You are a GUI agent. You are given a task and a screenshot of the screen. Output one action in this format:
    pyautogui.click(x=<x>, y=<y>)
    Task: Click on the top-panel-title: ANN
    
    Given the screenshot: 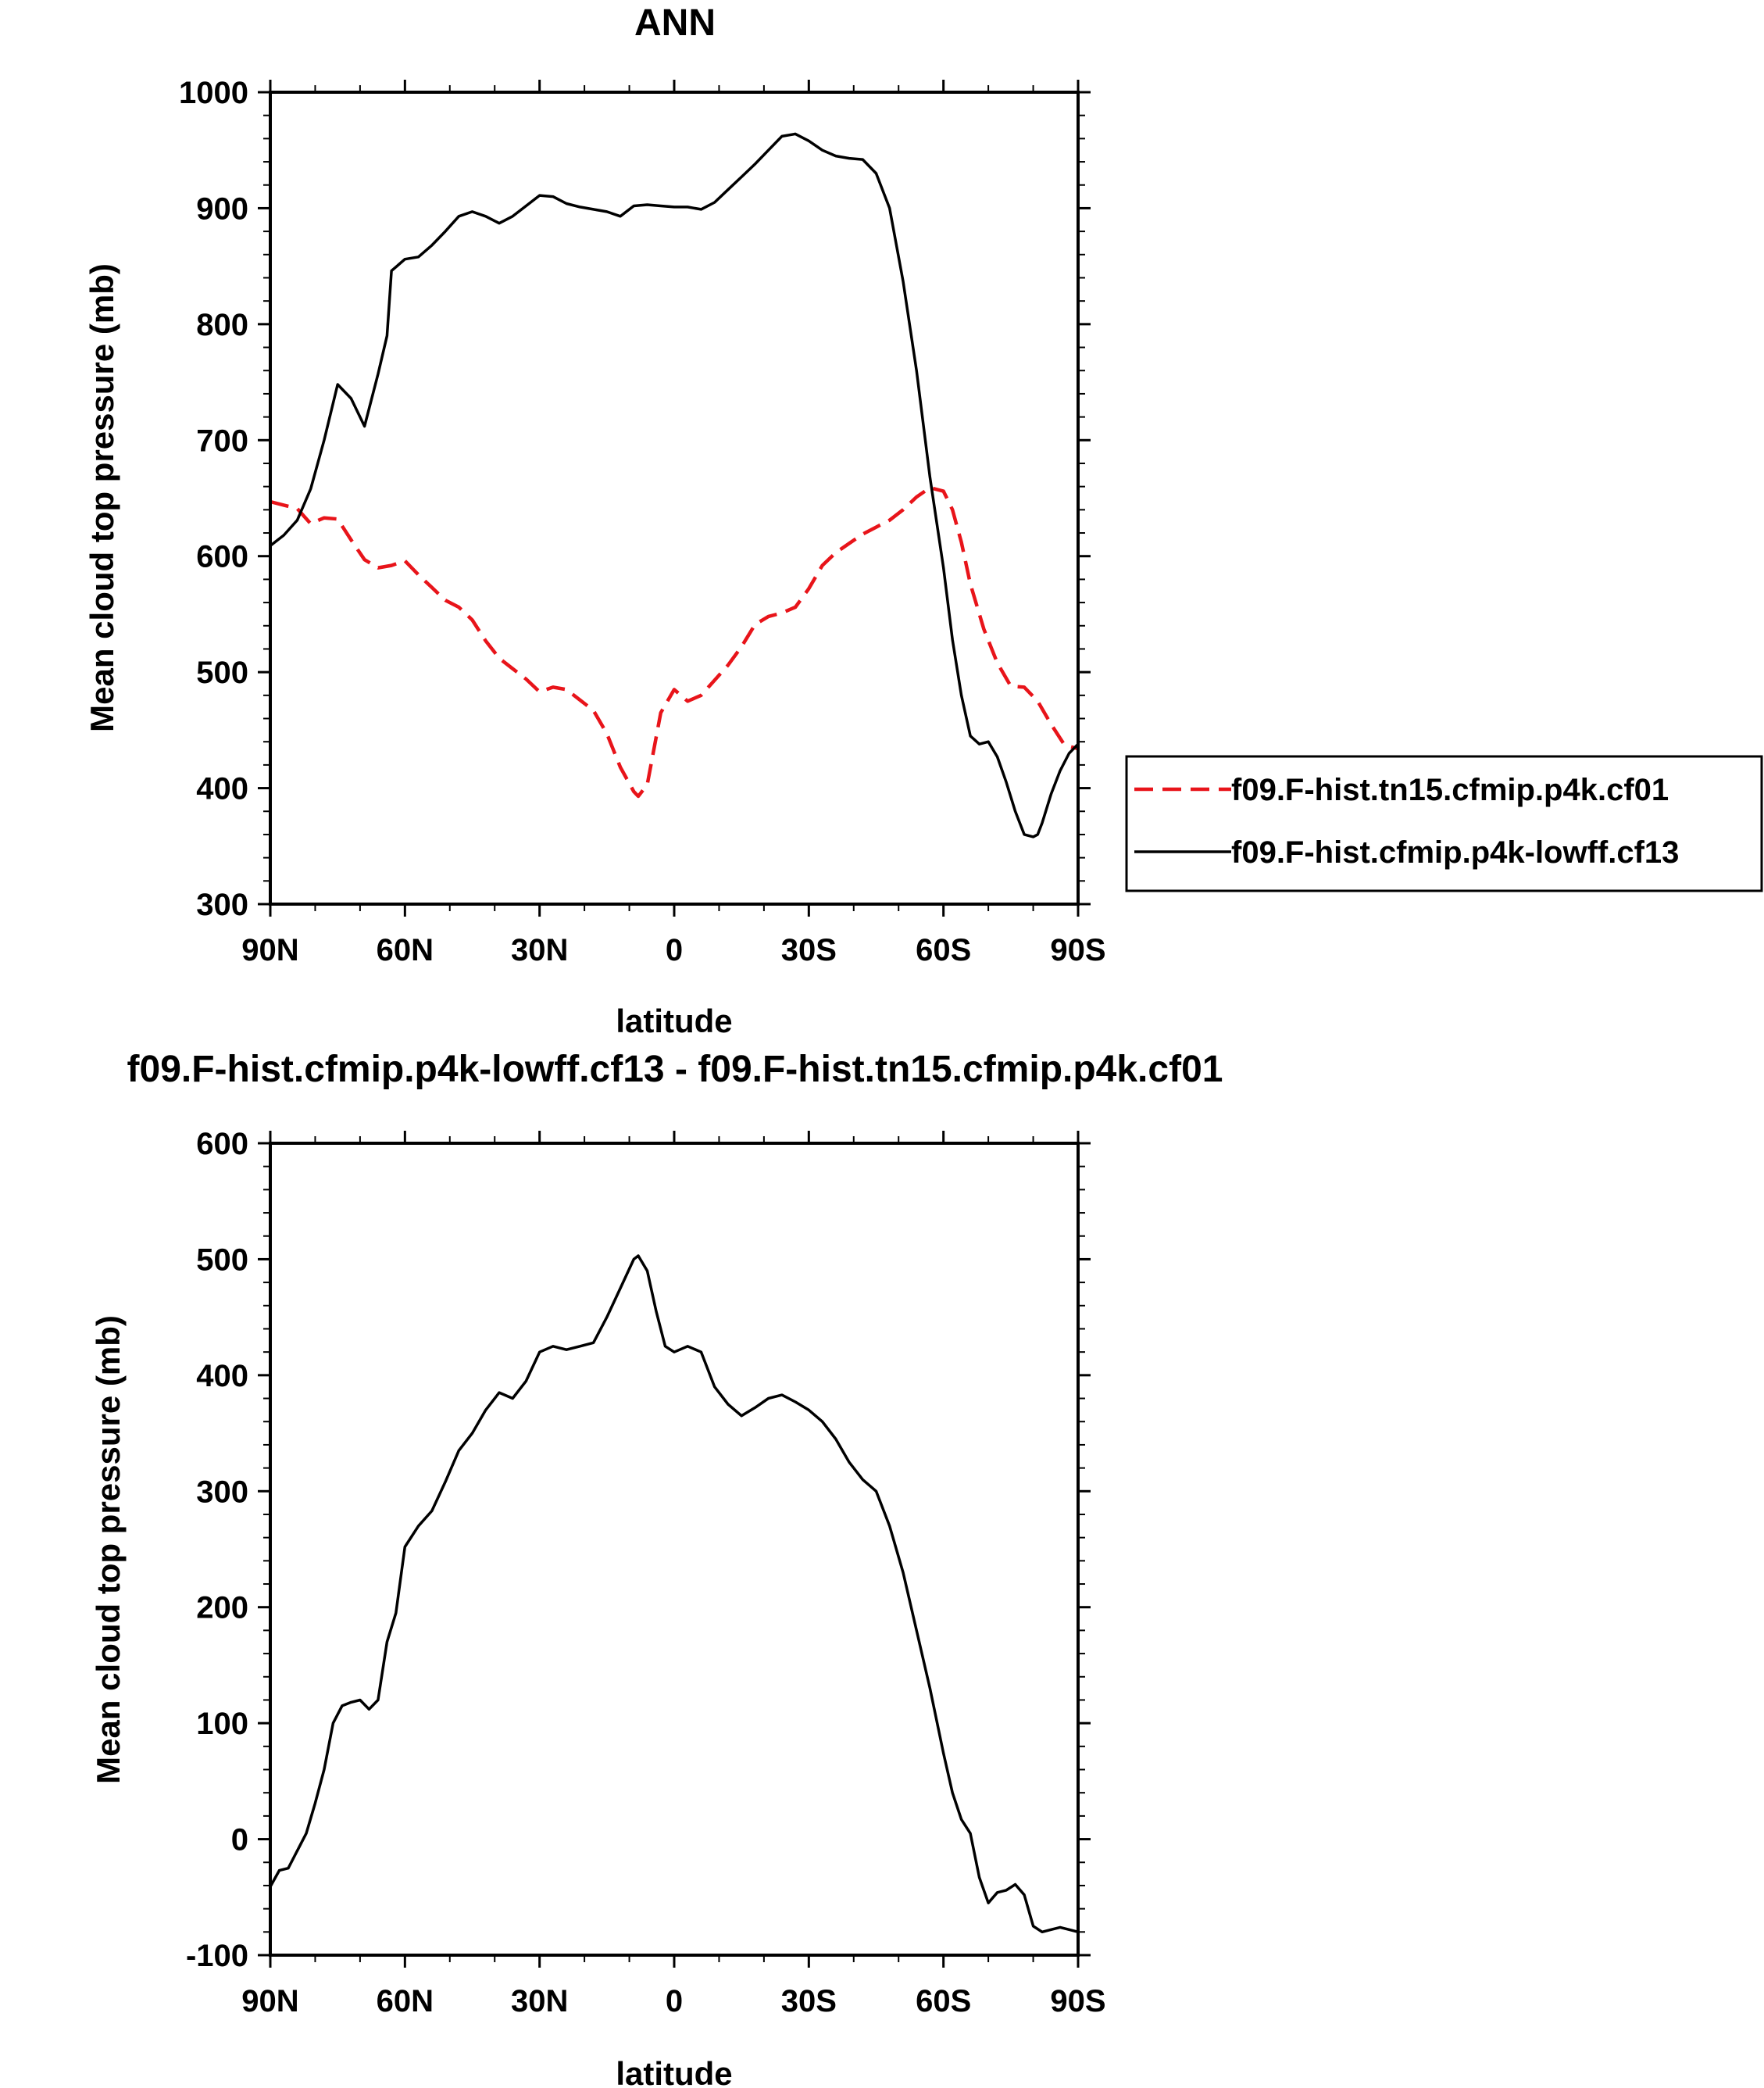 What is the action you would take?
    pyautogui.click(x=675, y=23)
    